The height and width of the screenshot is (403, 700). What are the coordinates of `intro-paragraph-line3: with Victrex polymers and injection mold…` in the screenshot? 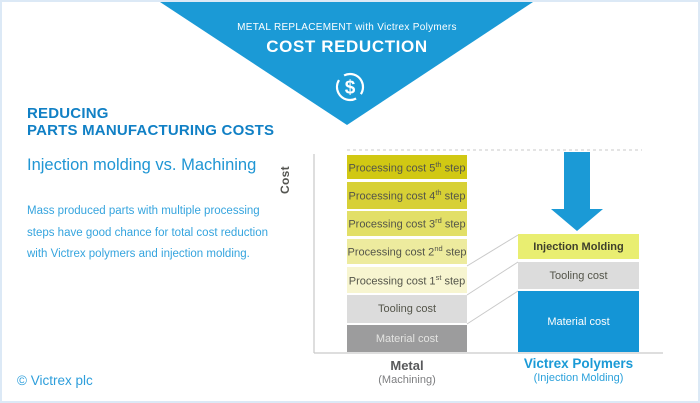 It's located at (138, 254).